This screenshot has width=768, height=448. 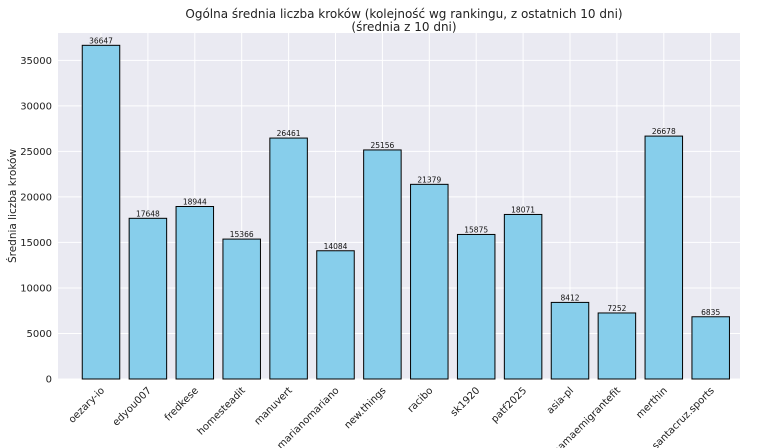 I want to click on x-tick-label: merthin, so click(x=652, y=403).